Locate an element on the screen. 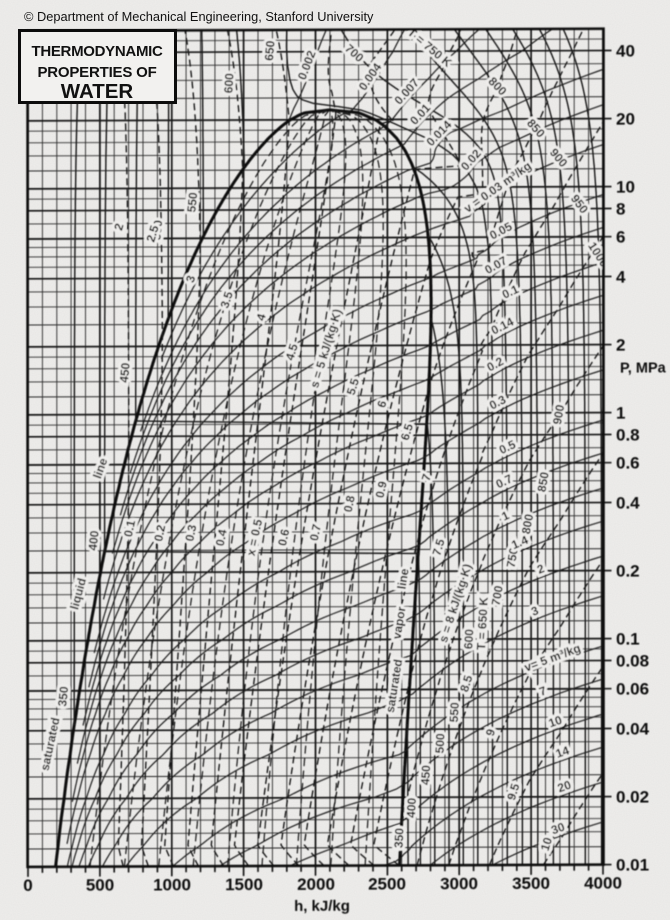 The height and width of the screenshot is (920, 670). svg-text: 2 is located at coordinates (620, 345).